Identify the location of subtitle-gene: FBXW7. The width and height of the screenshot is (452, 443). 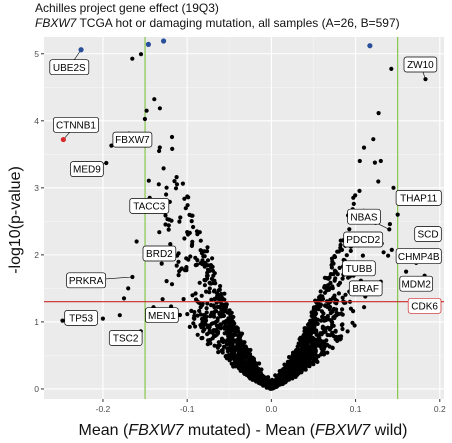
(56, 23).